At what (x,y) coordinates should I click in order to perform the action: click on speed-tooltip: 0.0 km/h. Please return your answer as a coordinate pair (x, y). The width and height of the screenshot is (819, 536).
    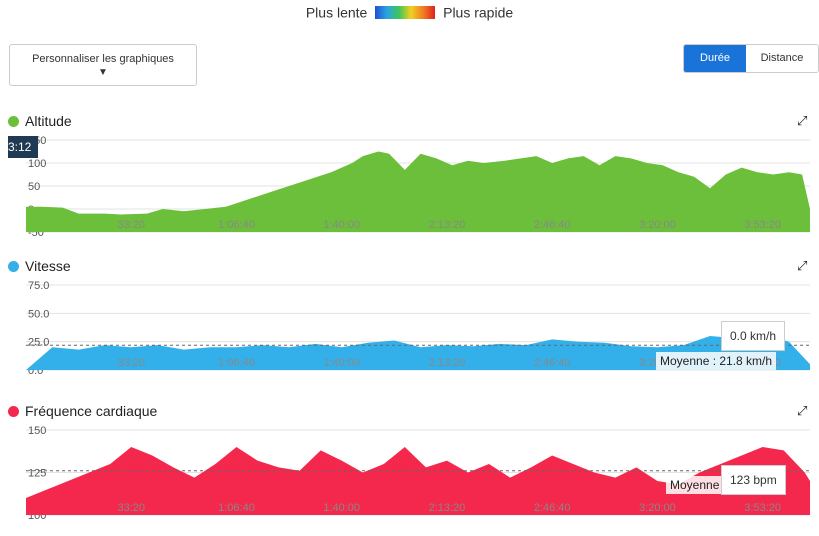
    Looking at the image, I should click on (753, 336).